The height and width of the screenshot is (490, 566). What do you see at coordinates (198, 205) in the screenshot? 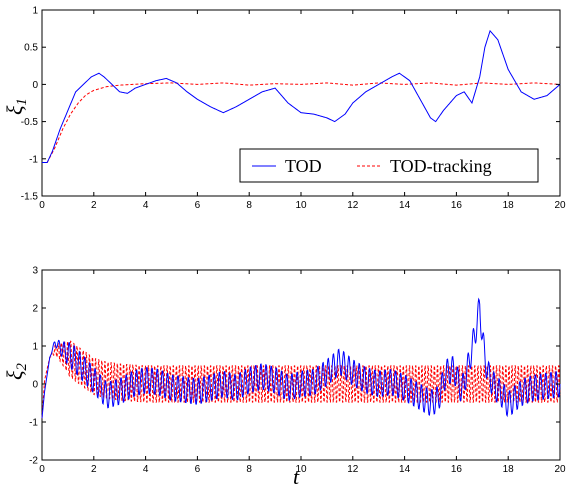
I see `plot-xi1-xtick-label: 6` at bounding box center [198, 205].